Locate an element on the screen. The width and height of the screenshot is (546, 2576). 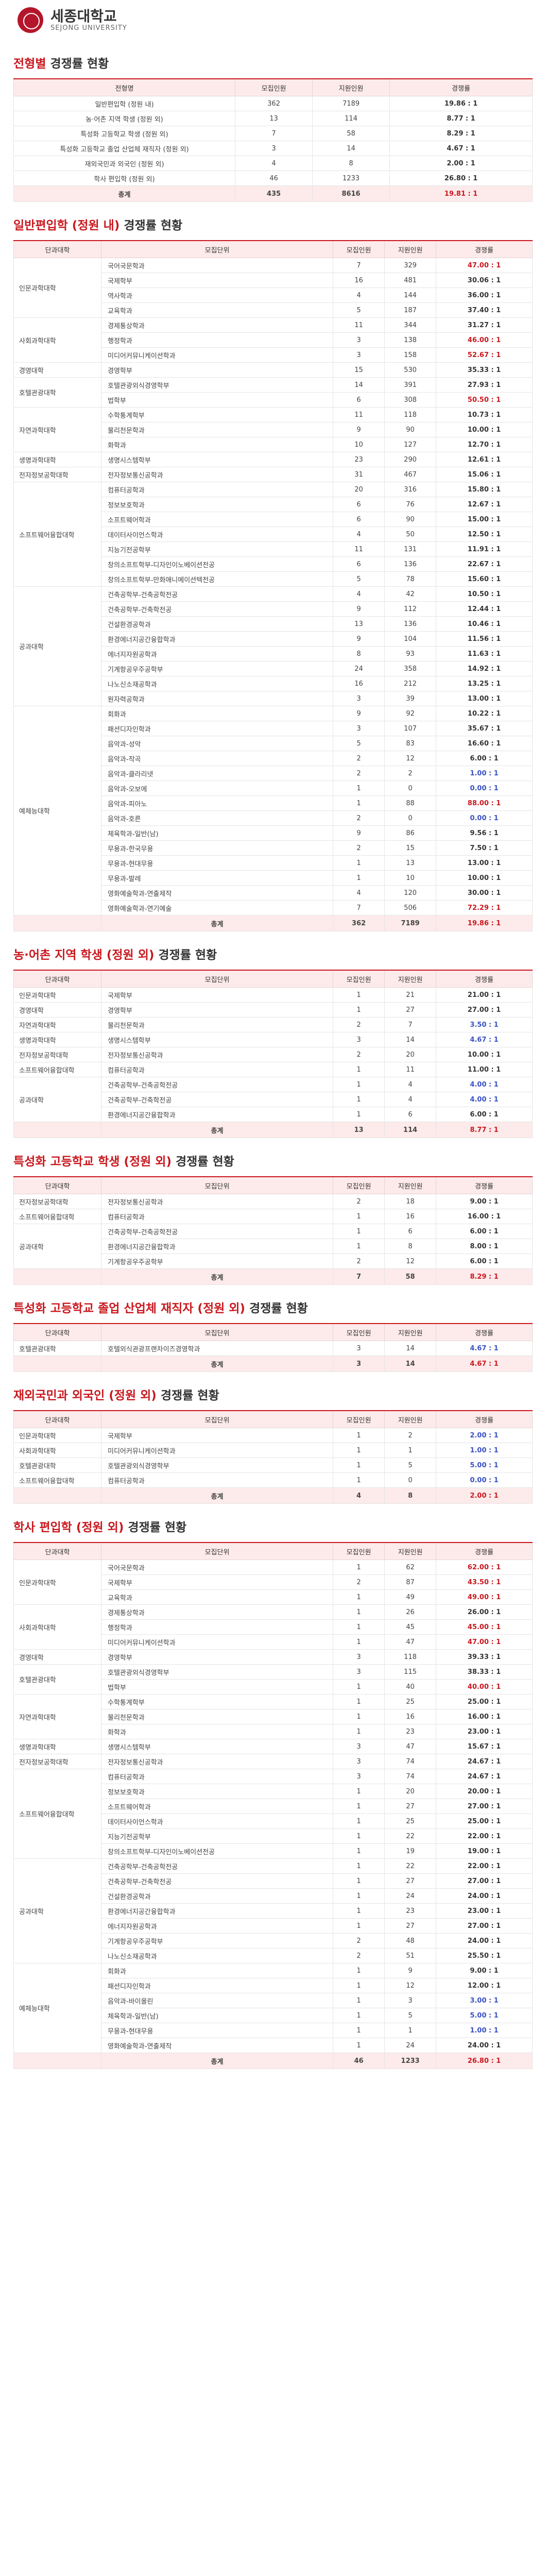
applicants-cell: 18 is located at coordinates (410, 1201).